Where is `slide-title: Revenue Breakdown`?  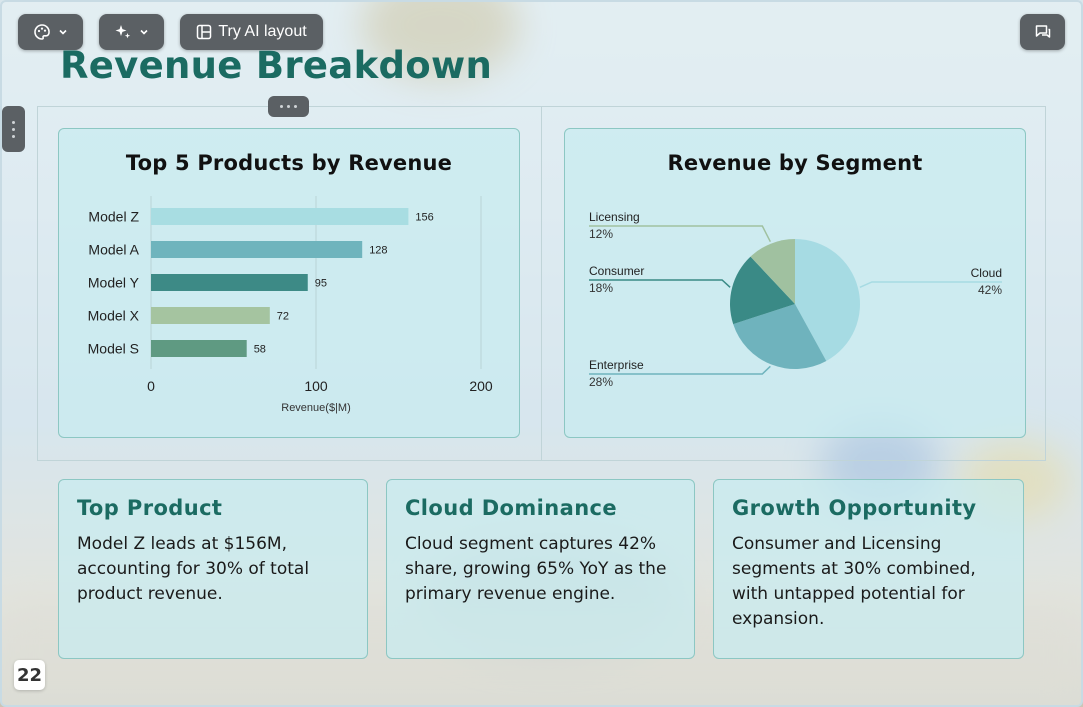
slide-title: Revenue Breakdown is located at coordinates (276, 65).